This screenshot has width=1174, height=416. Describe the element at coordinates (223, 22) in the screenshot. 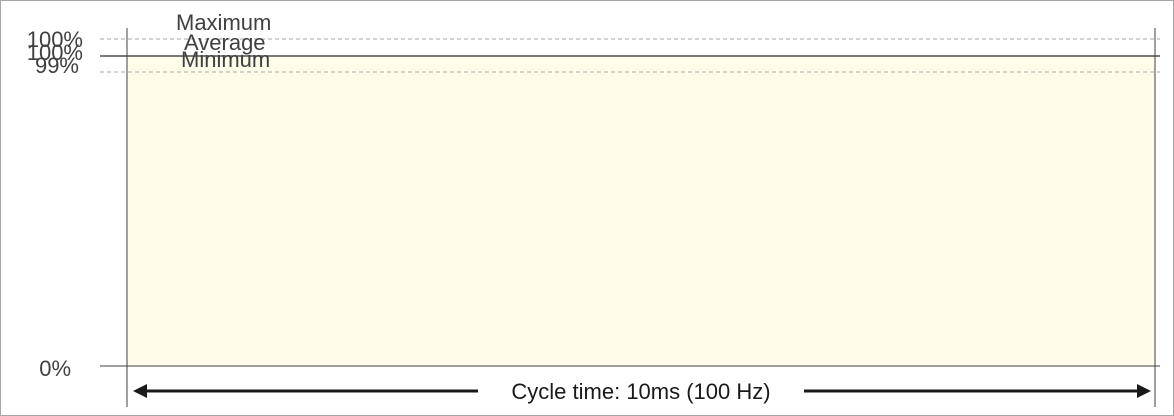

I see `maximum-label: Maximum` at that location.